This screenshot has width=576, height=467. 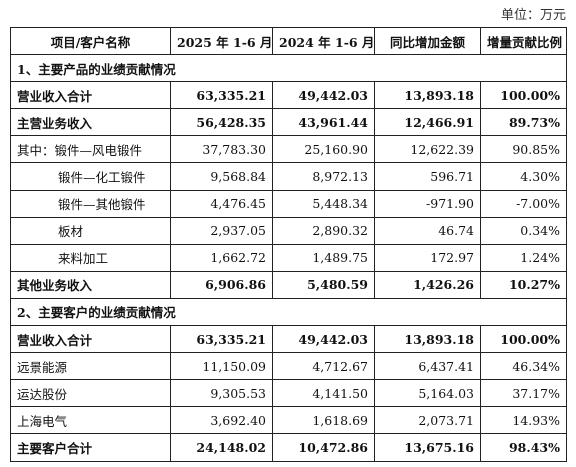 What do you see at coordinates (323, 447) in the screenshot?
I see `value-2024: 10,472.86` at bounding box center [323, 447].